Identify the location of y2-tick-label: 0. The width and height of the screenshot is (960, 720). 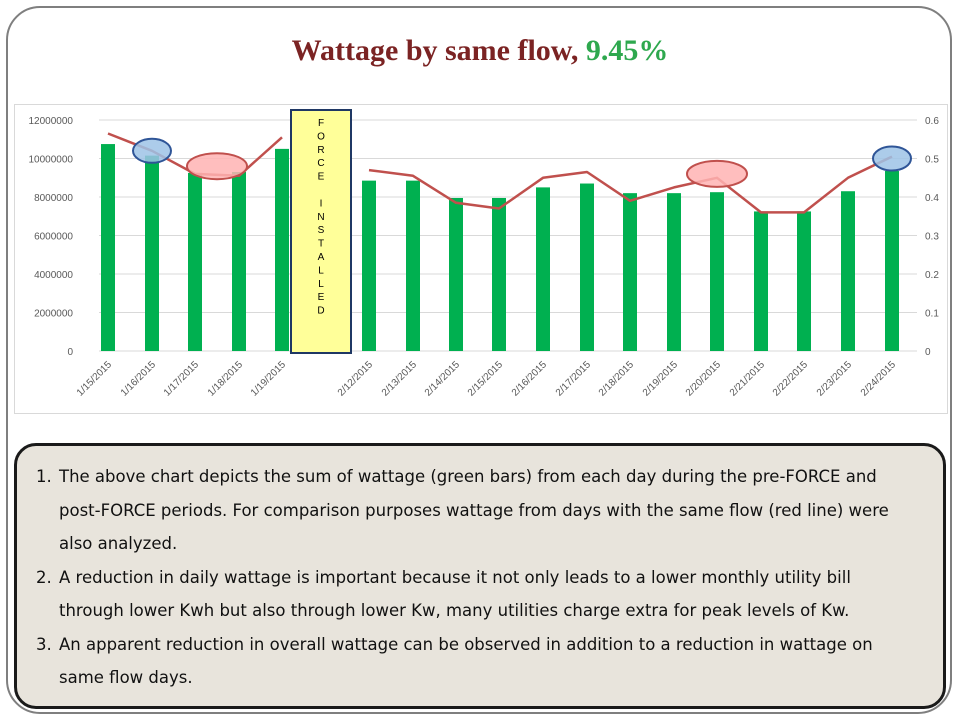
(928, 352).